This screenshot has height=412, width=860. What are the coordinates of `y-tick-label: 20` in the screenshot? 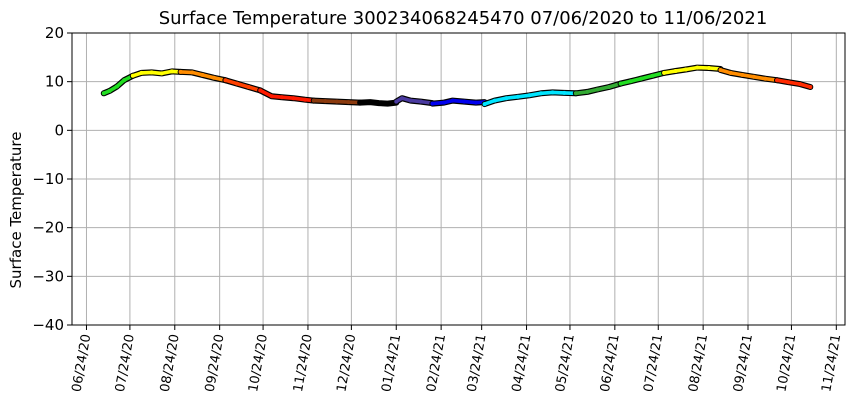 It's located at (54, 33).